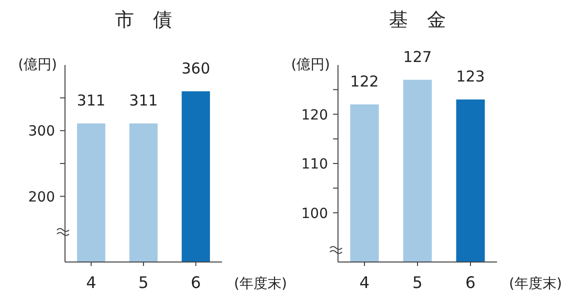 The height and width of the screenshot is (305, 576). What do you see at coordinates (417, 20) in the screenshot?
I see `chart-title: 基 金` at bounding box center [417, 20].